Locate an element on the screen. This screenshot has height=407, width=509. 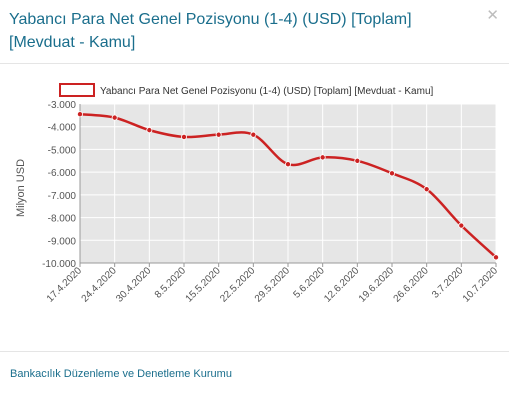
y-tick-label: -10.000 is located at coordinates (59, 264).